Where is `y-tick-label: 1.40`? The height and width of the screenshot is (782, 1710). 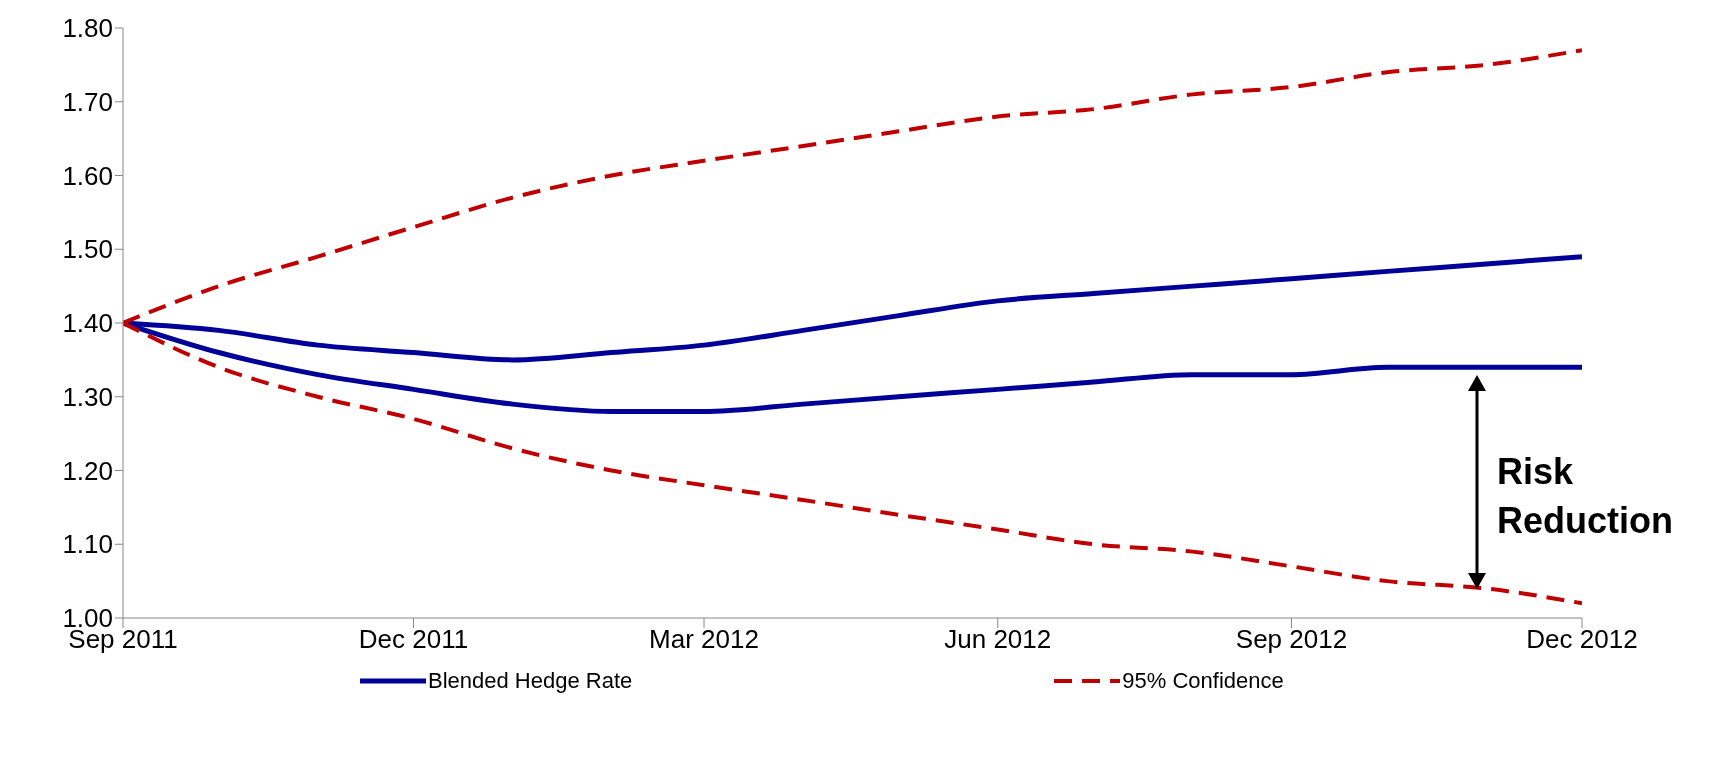
y-tick-label: 1.40 is located at coordinates (87, 323).